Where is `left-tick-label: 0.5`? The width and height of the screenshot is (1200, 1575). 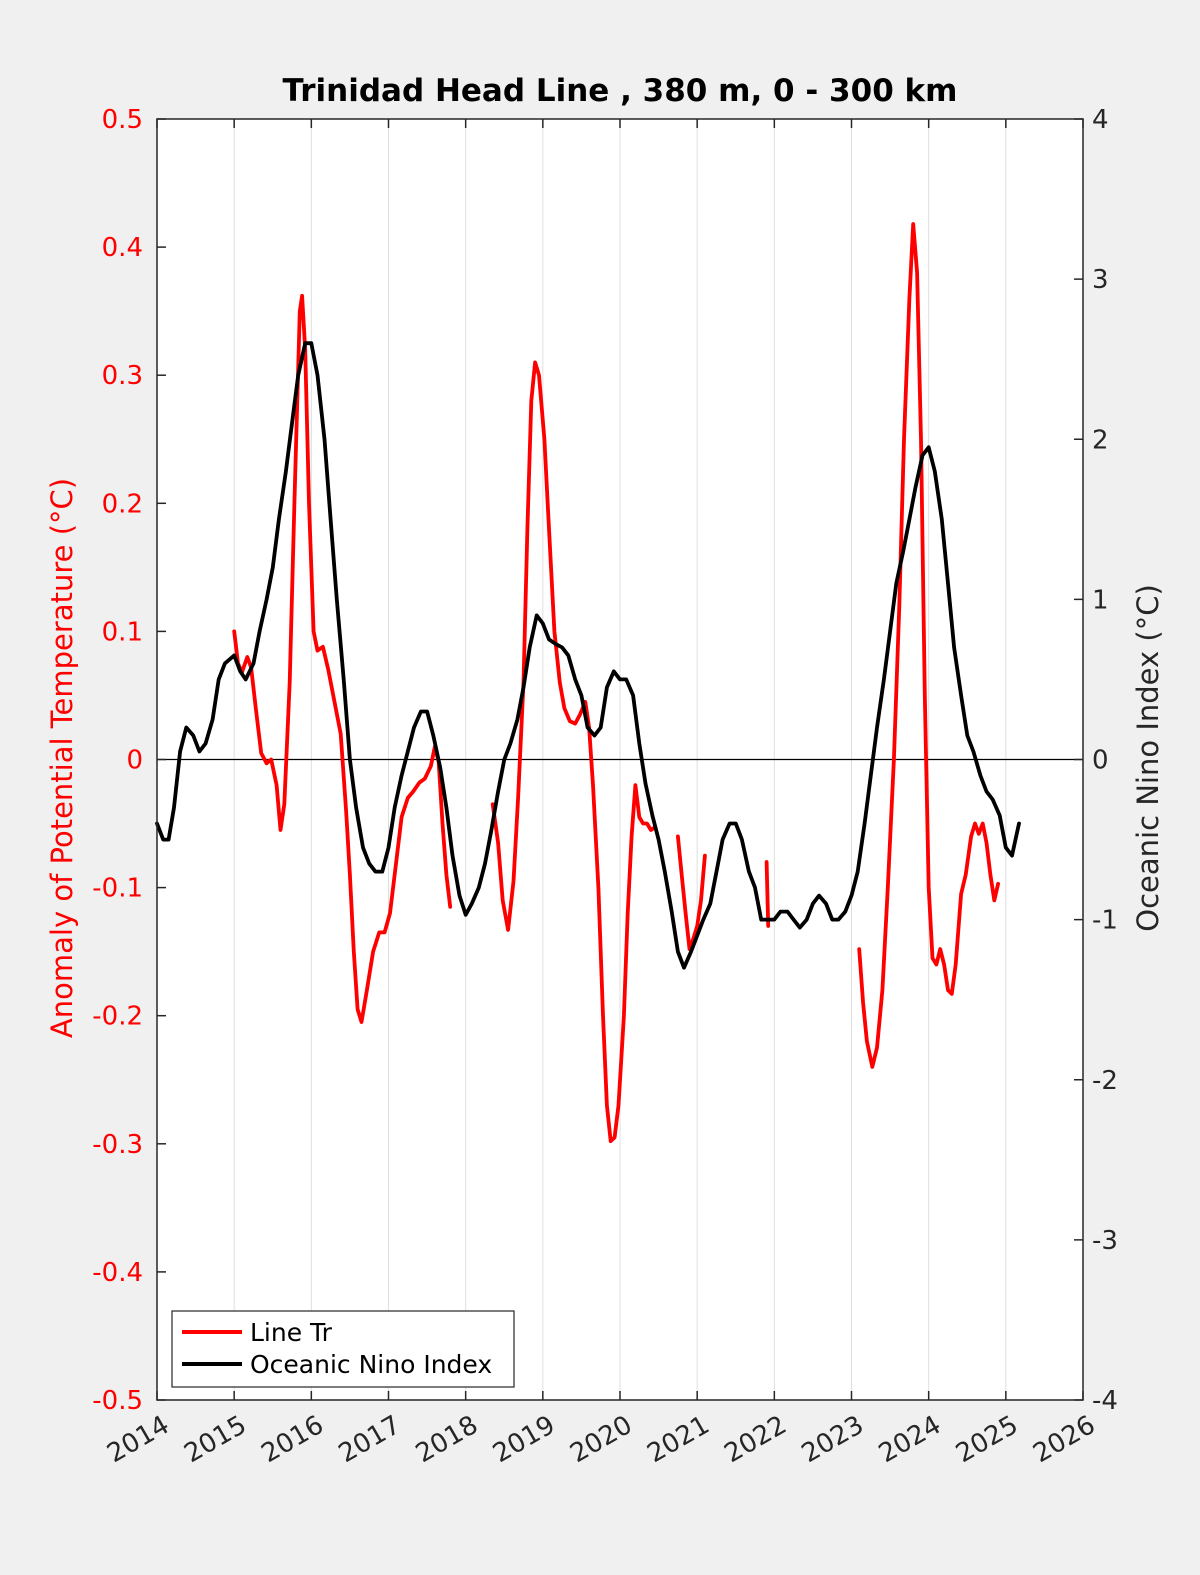 left-tick-label: 0.5 is located at coordinates (122, 120).